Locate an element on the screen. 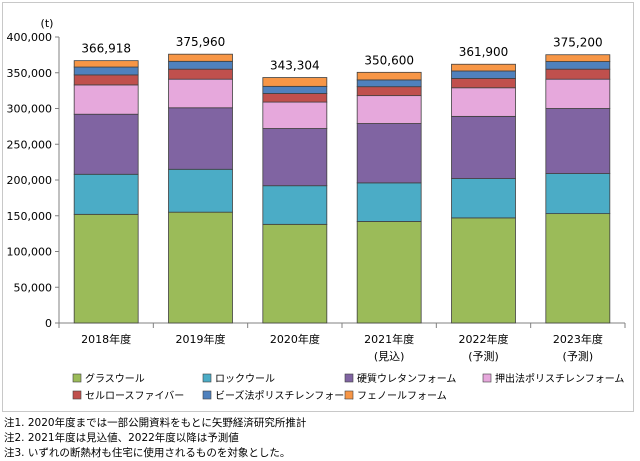  total-label: 350,600 is located at coordinates (389, 60).